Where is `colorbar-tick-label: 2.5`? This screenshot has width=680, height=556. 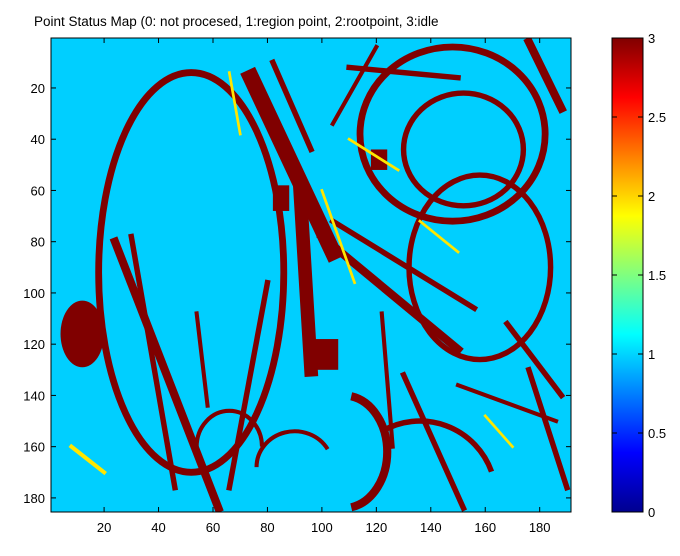 colorbar-tick-label: 2.5 is located at coordinates (657, 117).